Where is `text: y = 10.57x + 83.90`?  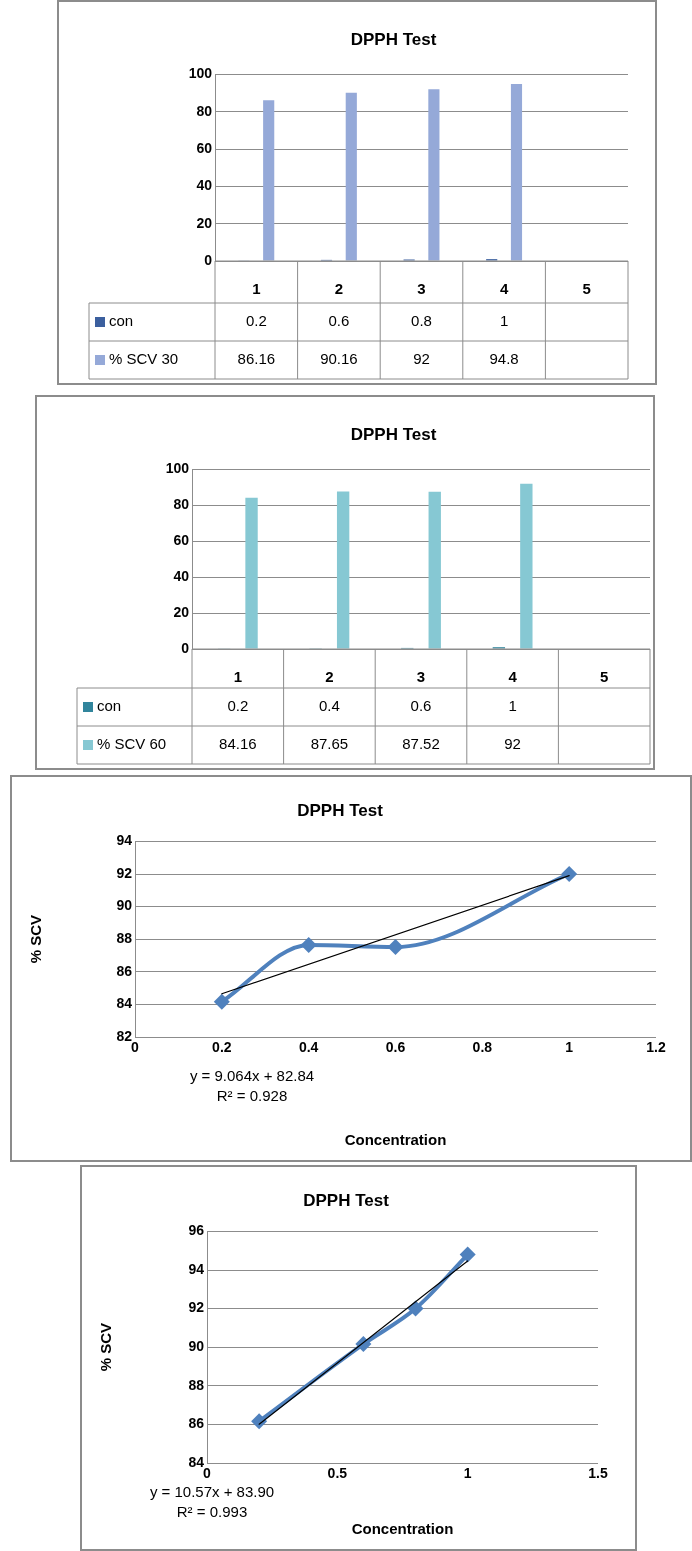 text: y = 10.57x + 83.90 is located at coordinates (212, 1492).